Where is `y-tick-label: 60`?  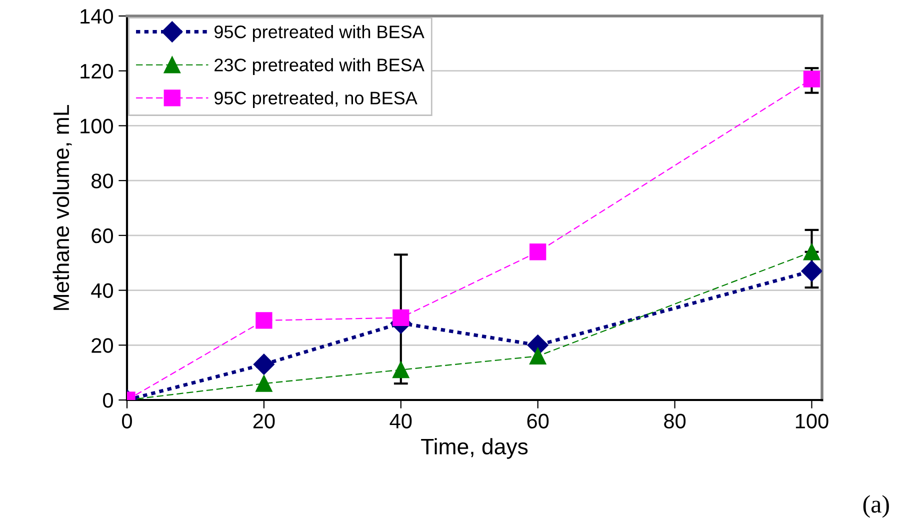 y-tick-label: 60 is located at coordinates (102, 236).